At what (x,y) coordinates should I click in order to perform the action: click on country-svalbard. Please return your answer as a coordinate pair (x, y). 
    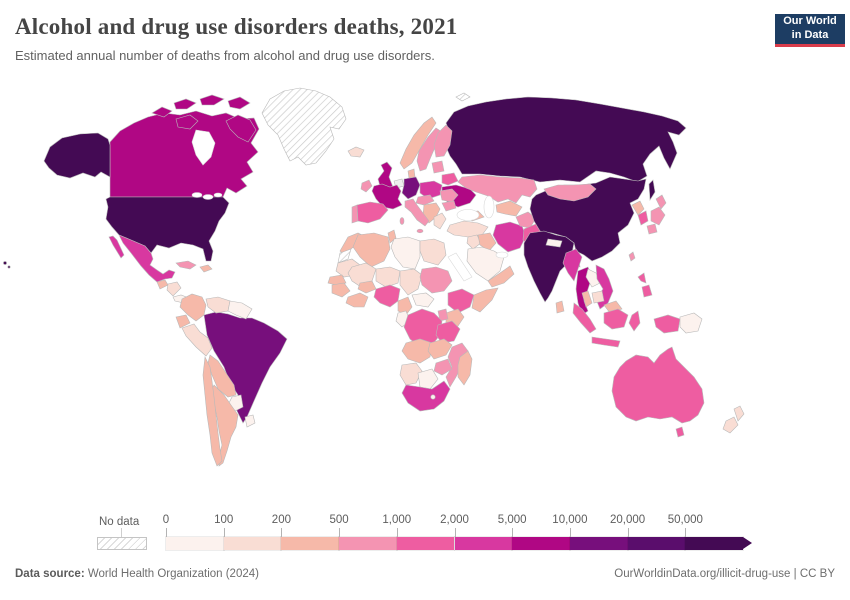
    Looking at the image, I should click on (463, 97).